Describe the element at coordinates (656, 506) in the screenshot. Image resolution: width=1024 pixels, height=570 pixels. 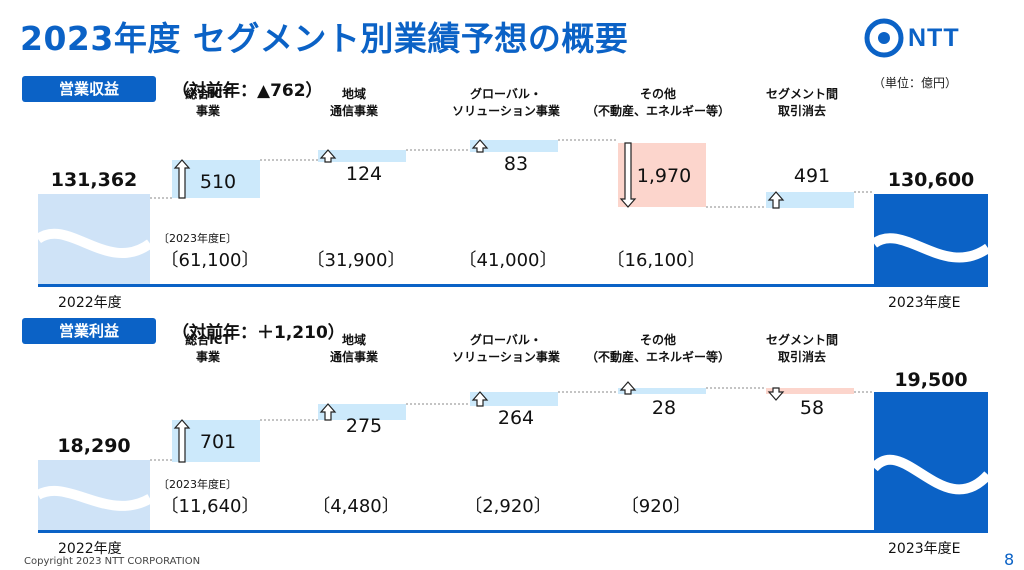
I see `step-forecast-label: 〔920〕` at that location.